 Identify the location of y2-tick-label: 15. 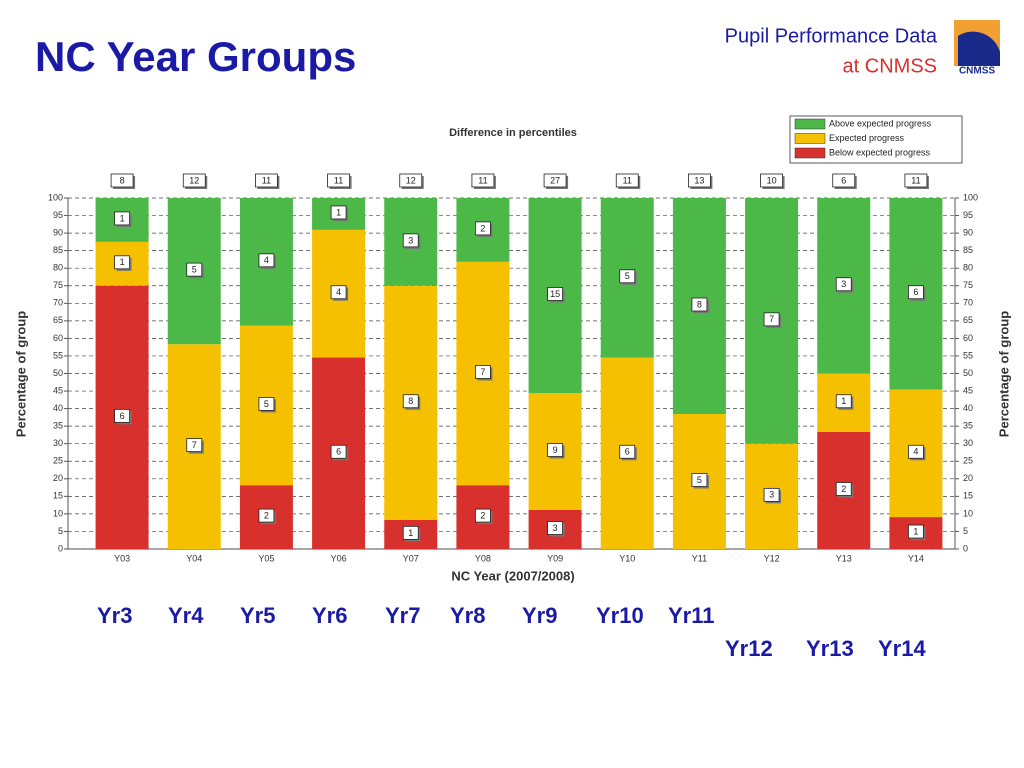
(968, 496).